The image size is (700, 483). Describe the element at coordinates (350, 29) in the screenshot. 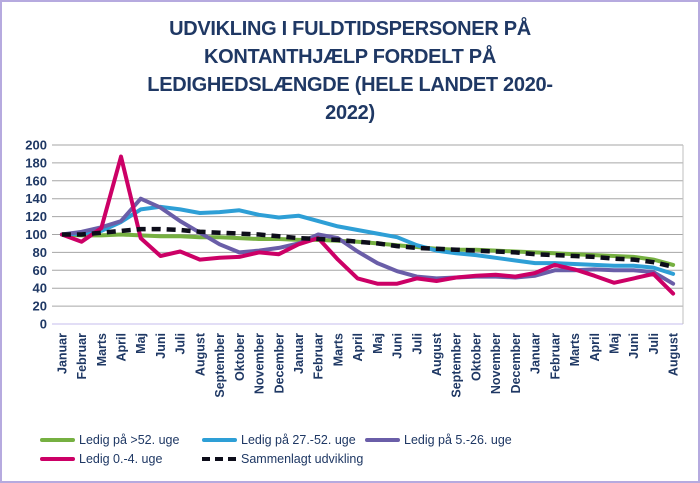

I see `chart-title-line: UDVIKLING I FULDTIDSPERSONER PÅ` at that location.